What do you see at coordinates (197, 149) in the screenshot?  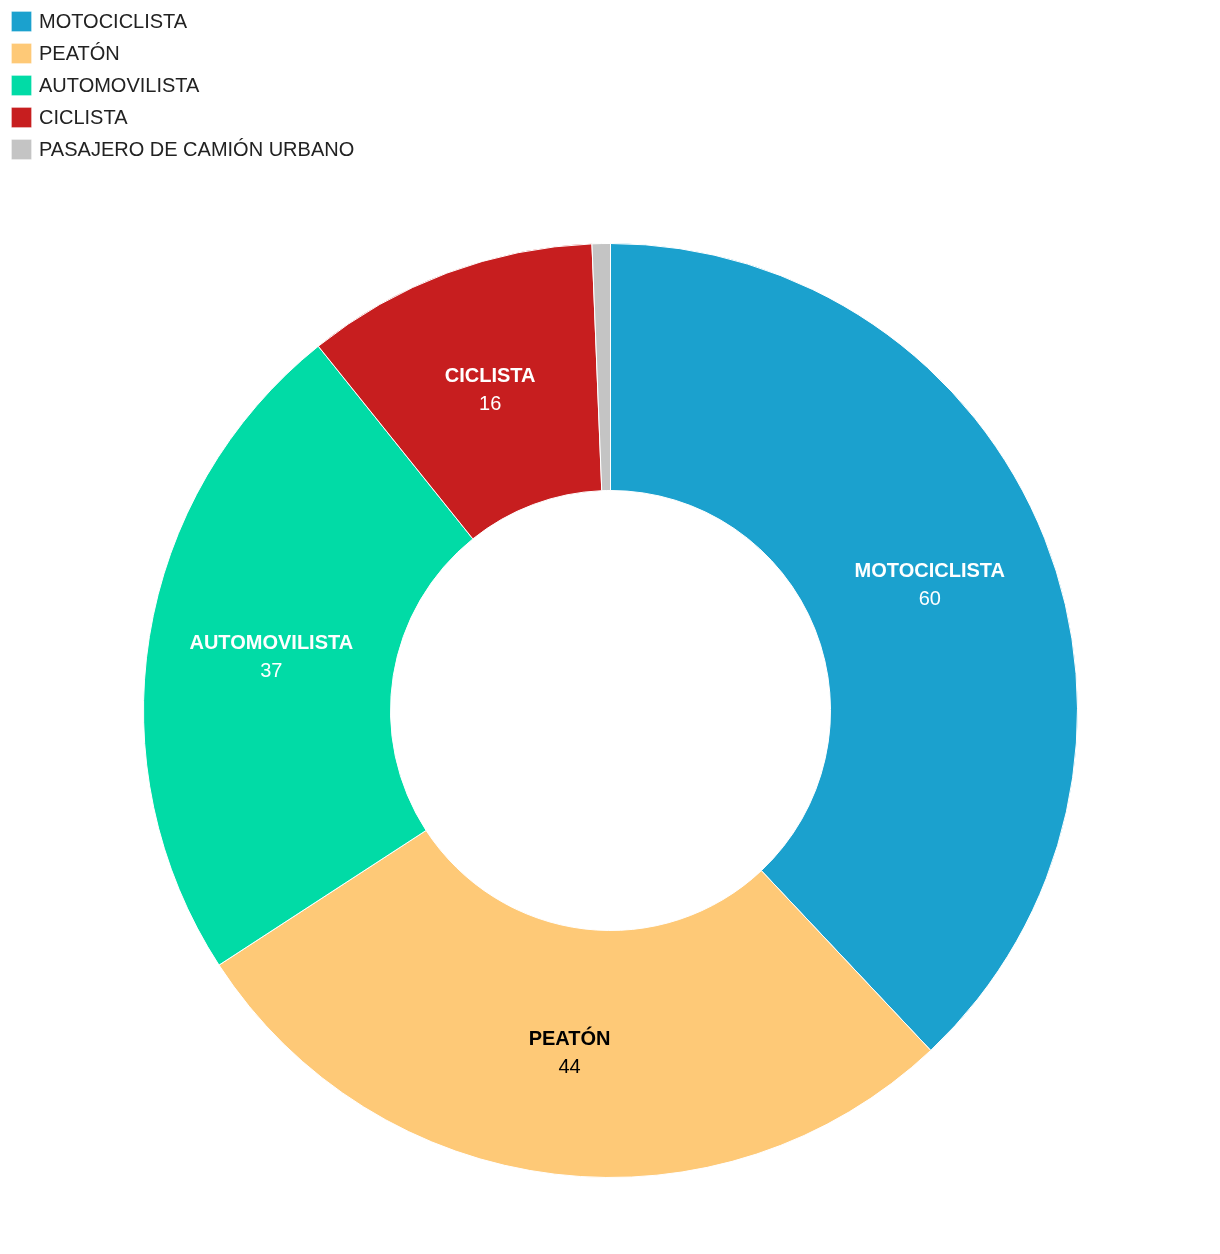 I see `legend-label: PASAJERO DE CAMIÓN URBANO` at bounding box center [197, 149].